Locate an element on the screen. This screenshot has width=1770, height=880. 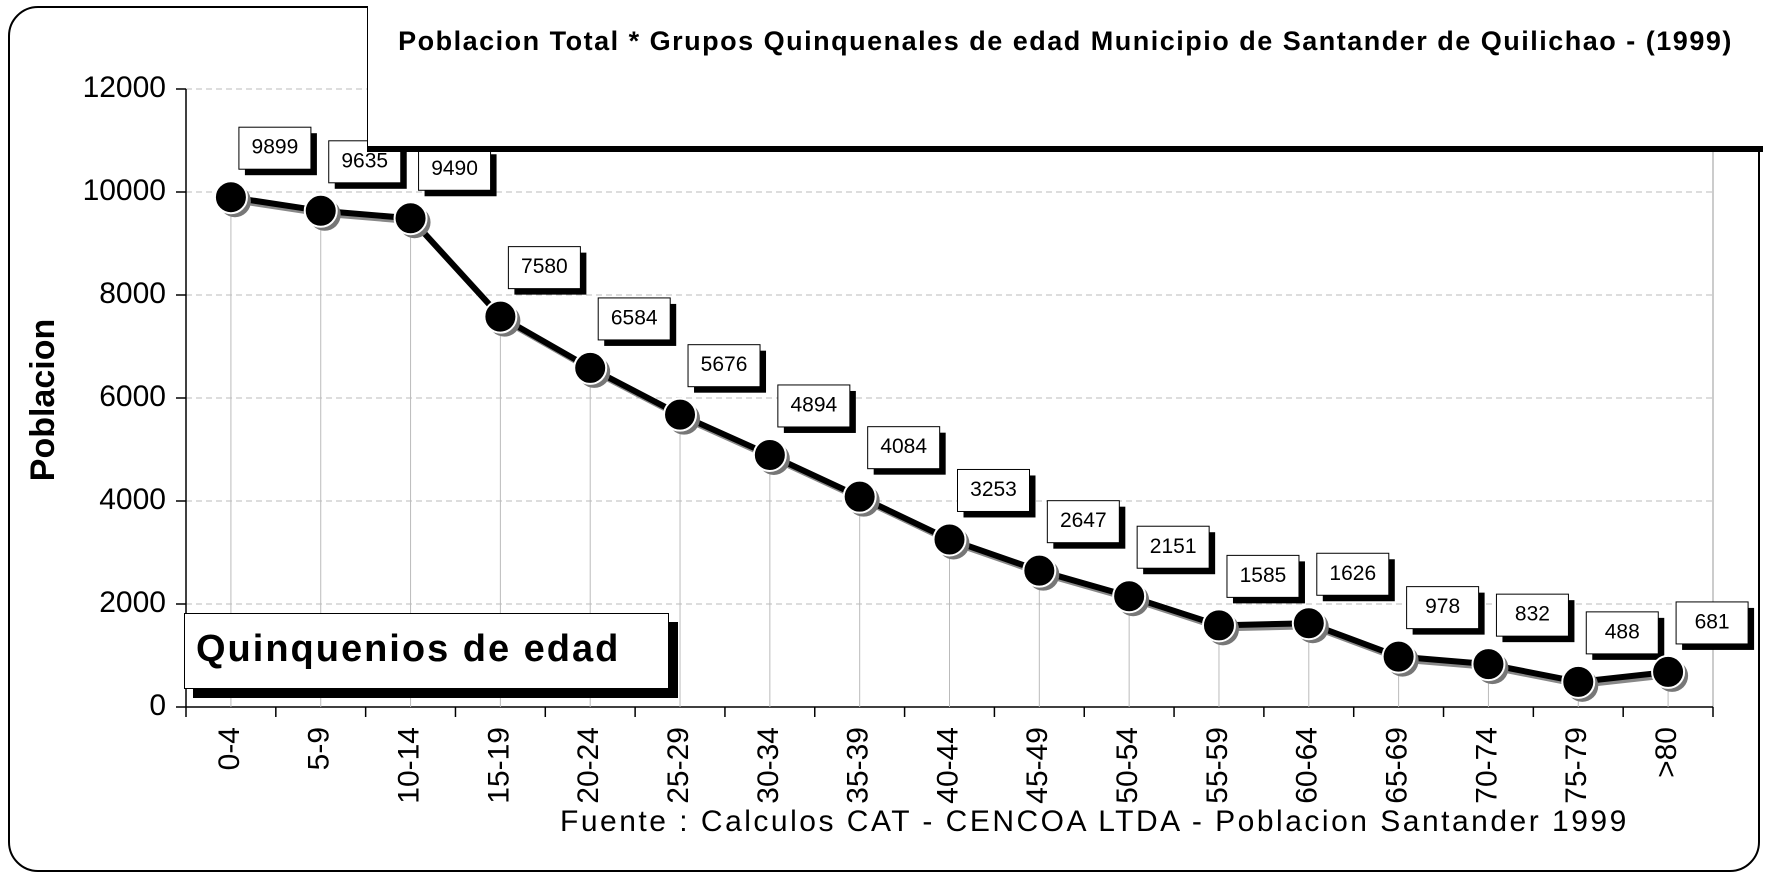
value-label: 9635 is located at coordinates (364, 160).